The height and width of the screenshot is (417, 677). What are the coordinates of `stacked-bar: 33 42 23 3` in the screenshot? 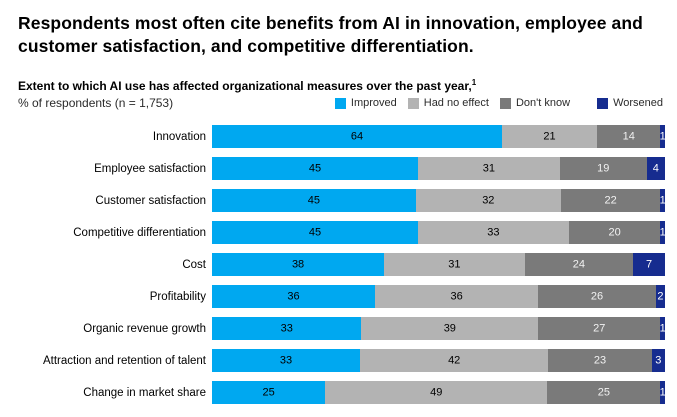 It's located at (438, 361).